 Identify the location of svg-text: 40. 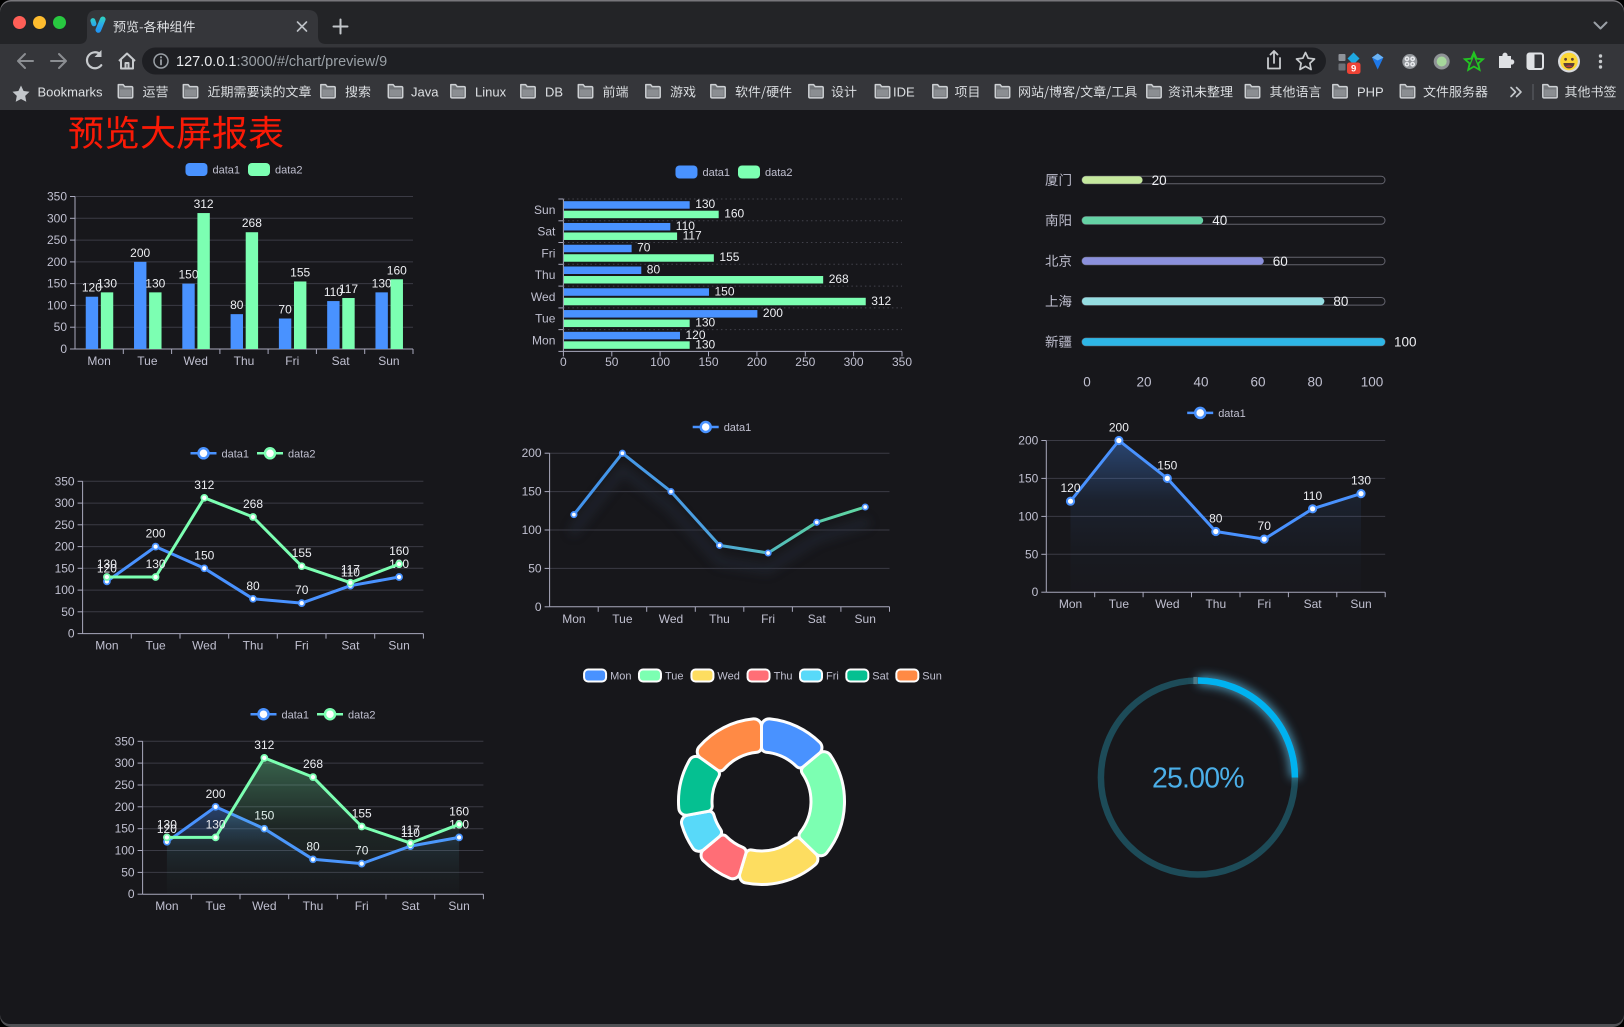
(1219, 220).